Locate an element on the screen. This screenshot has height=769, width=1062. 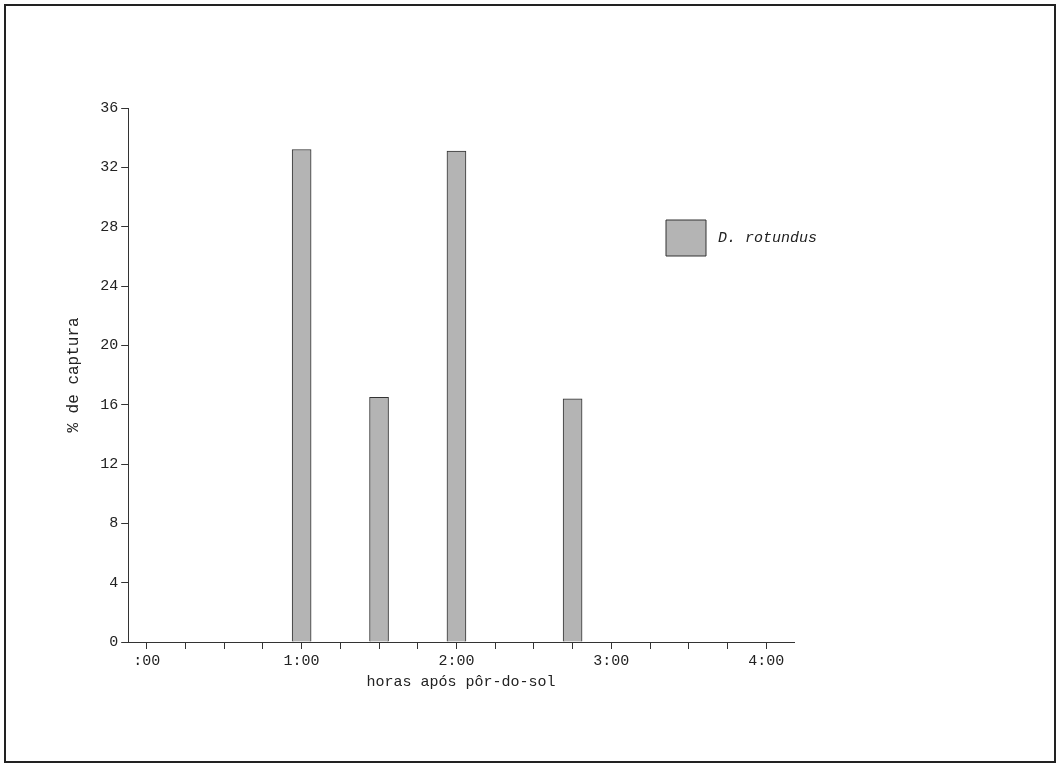
x-axis-title: horas após pôr-do-sol is located at coordinates (461, 682).